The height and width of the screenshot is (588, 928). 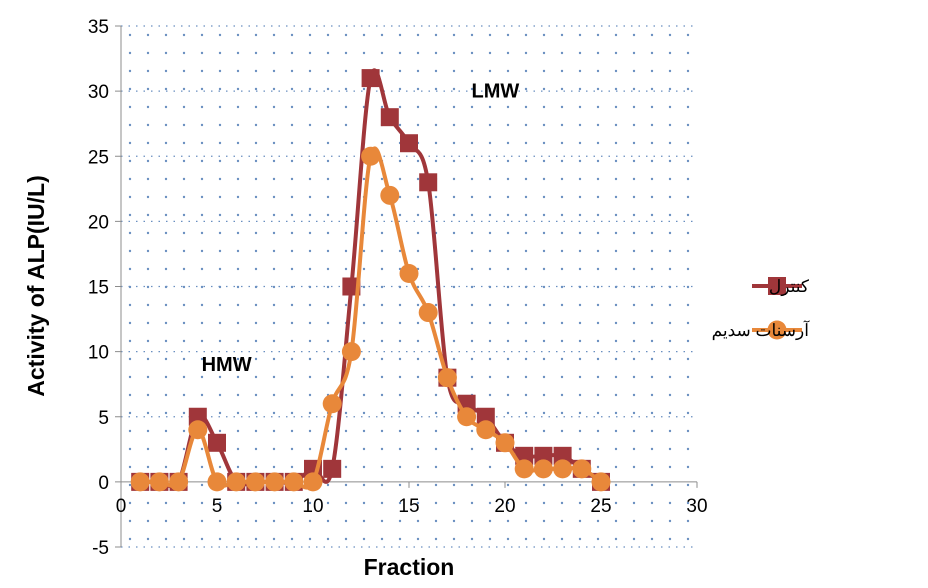 What do you see at coordinates (98, 157) in the screenshot?
I see `y-tick-label: 25` at bounding box center [98, 157].